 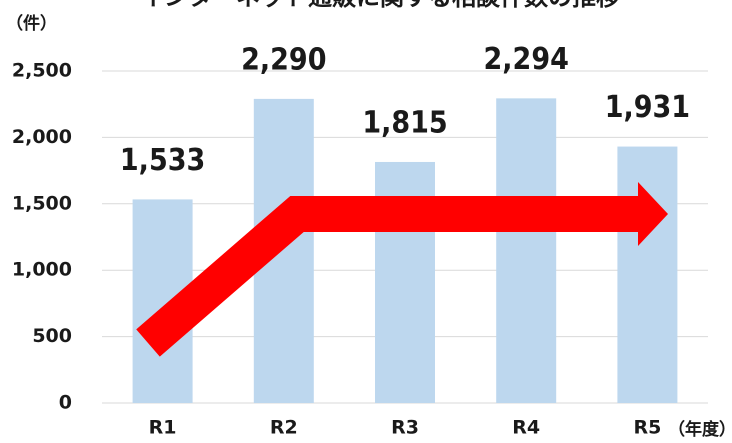 I want to click on arrow-head, so click(x=653, y=214).